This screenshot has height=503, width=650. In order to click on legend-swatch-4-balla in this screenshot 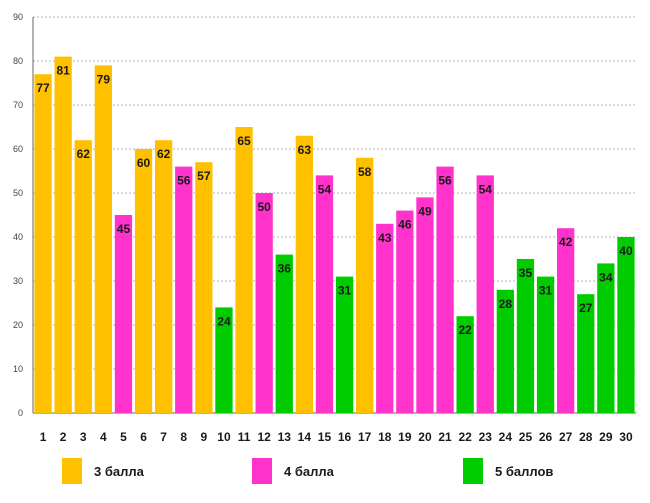, I will do `click(262, 471)`.